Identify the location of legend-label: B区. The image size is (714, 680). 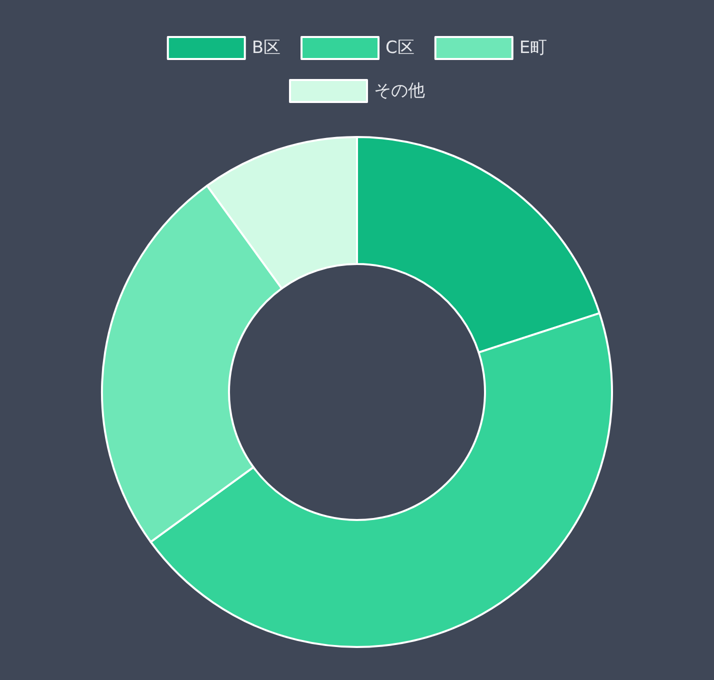
(266, 48).